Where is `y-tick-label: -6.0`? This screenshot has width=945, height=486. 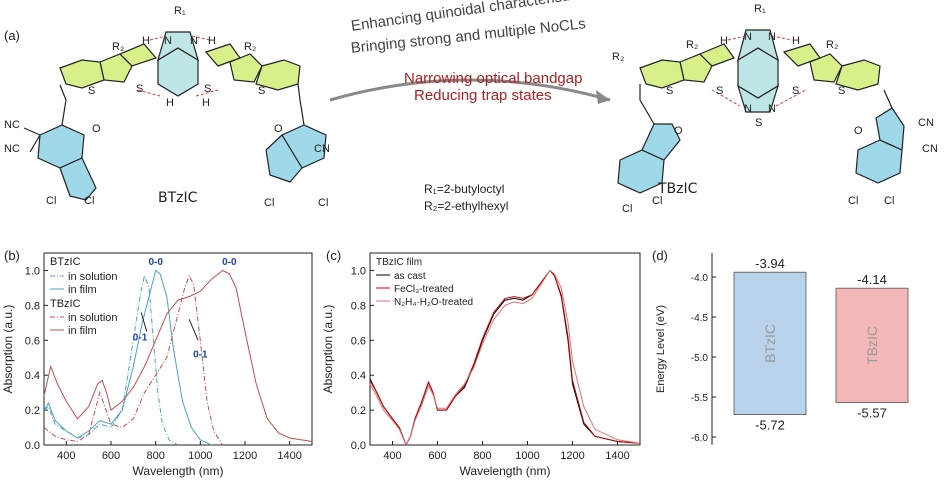 y-tick-label: -6.0 is located at coordinates (700, 438).